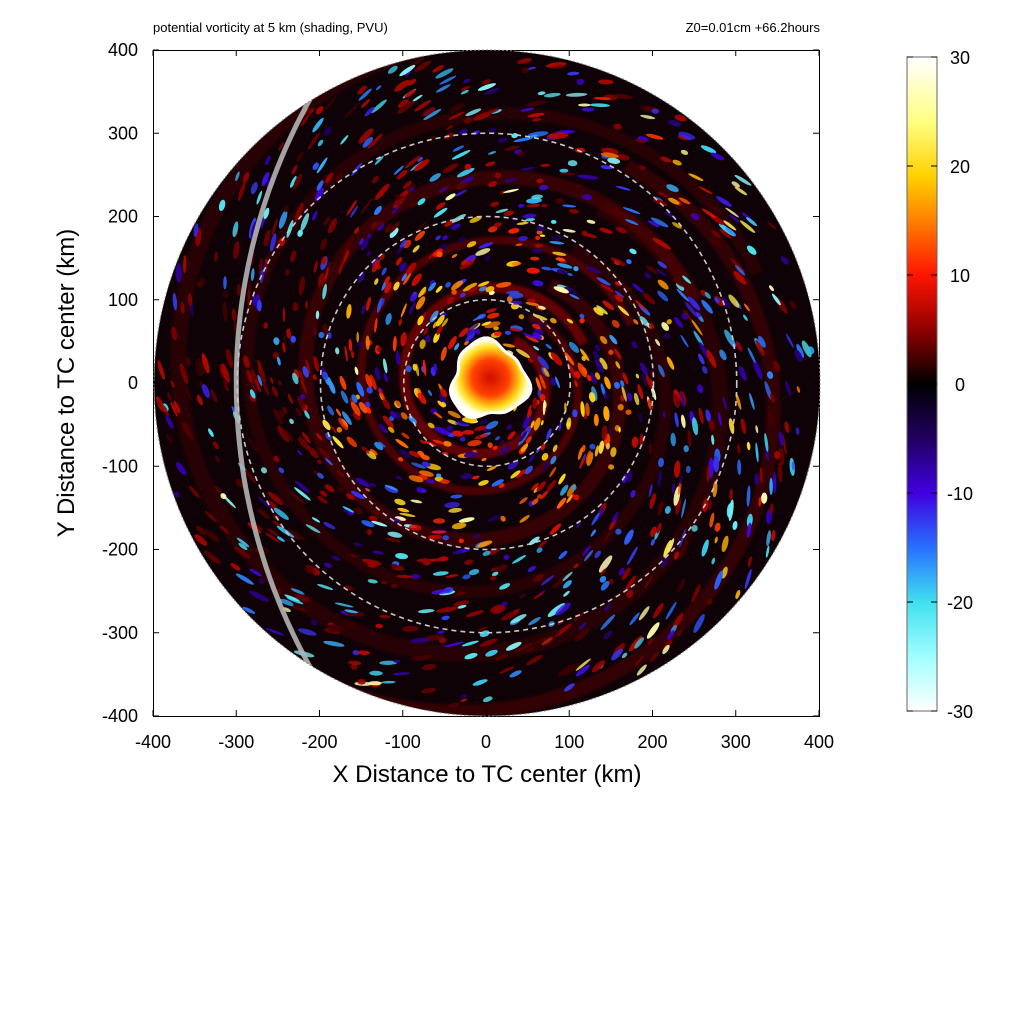  What do you see at coordinates (120, 466) in the screenshot?
I see `y-tick-label: -100` at bounding box center [120, 466].